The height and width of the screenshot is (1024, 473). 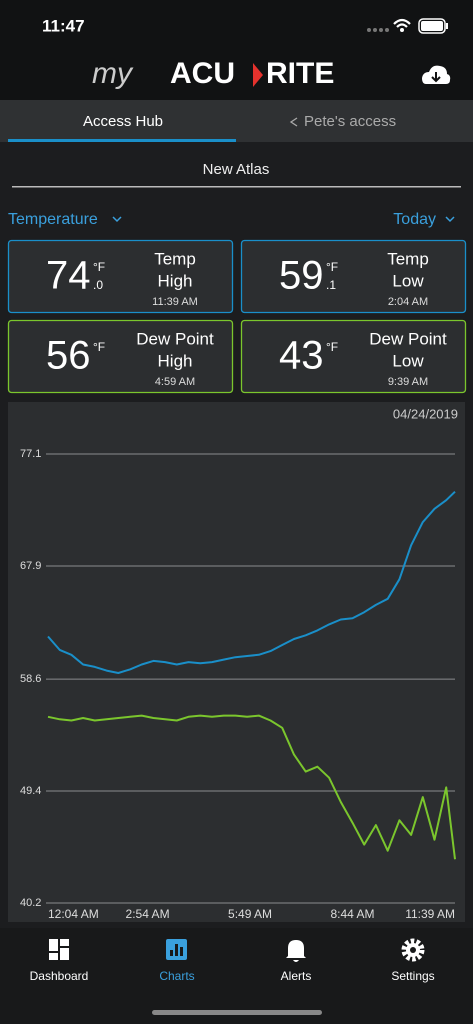 I want to click on dashboard-icon, so click(x=59, y=949).